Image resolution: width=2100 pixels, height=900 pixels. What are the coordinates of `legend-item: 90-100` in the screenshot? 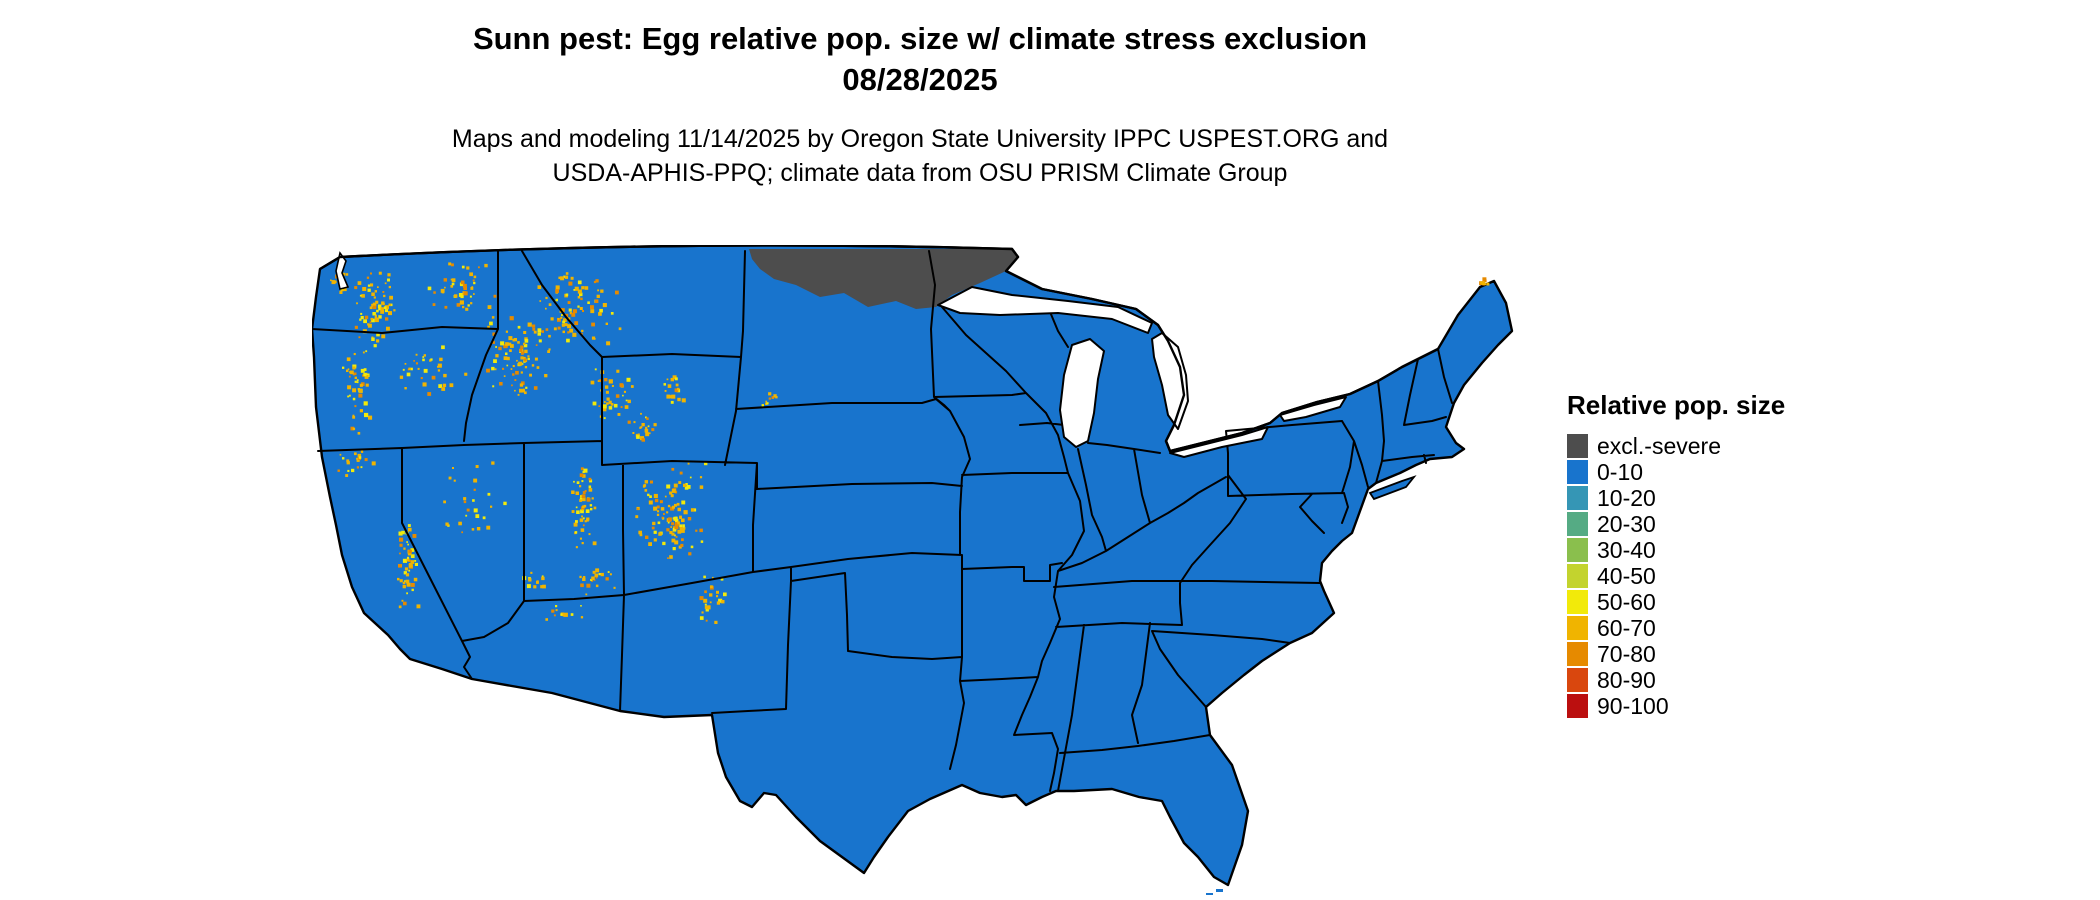 It's located at (1676, 706).